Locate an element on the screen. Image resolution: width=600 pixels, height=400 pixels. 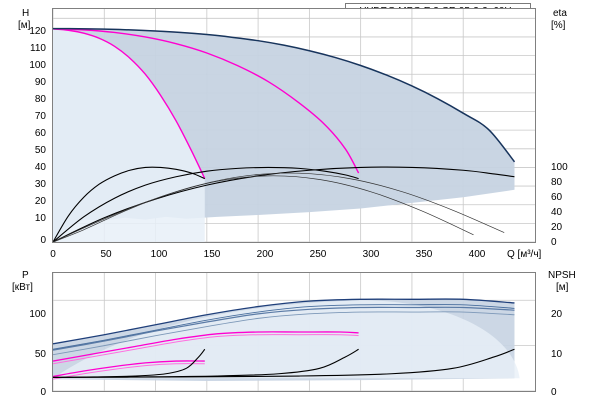
p-axis-title: P is located at coordinates (25, 275).